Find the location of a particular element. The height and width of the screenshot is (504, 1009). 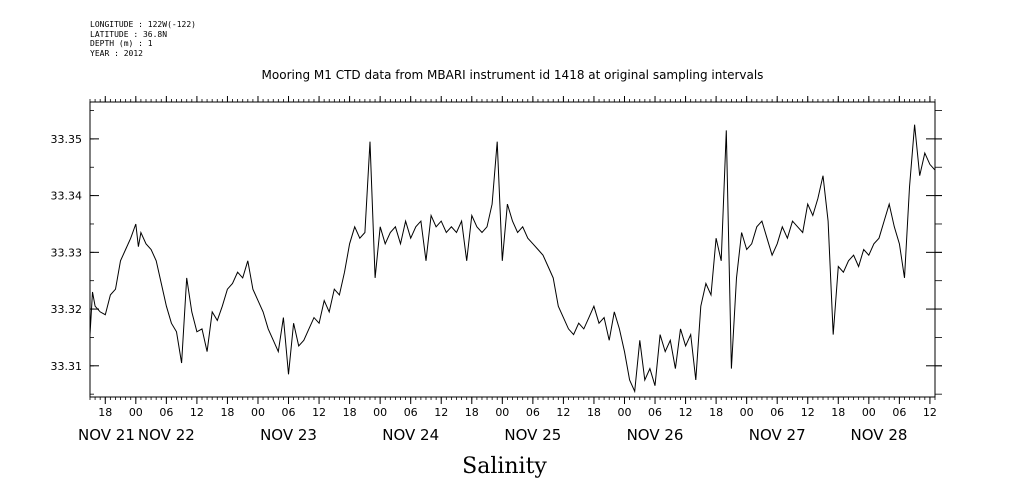

y-tick-label: 33.35 is located at coordinates (67, 139).